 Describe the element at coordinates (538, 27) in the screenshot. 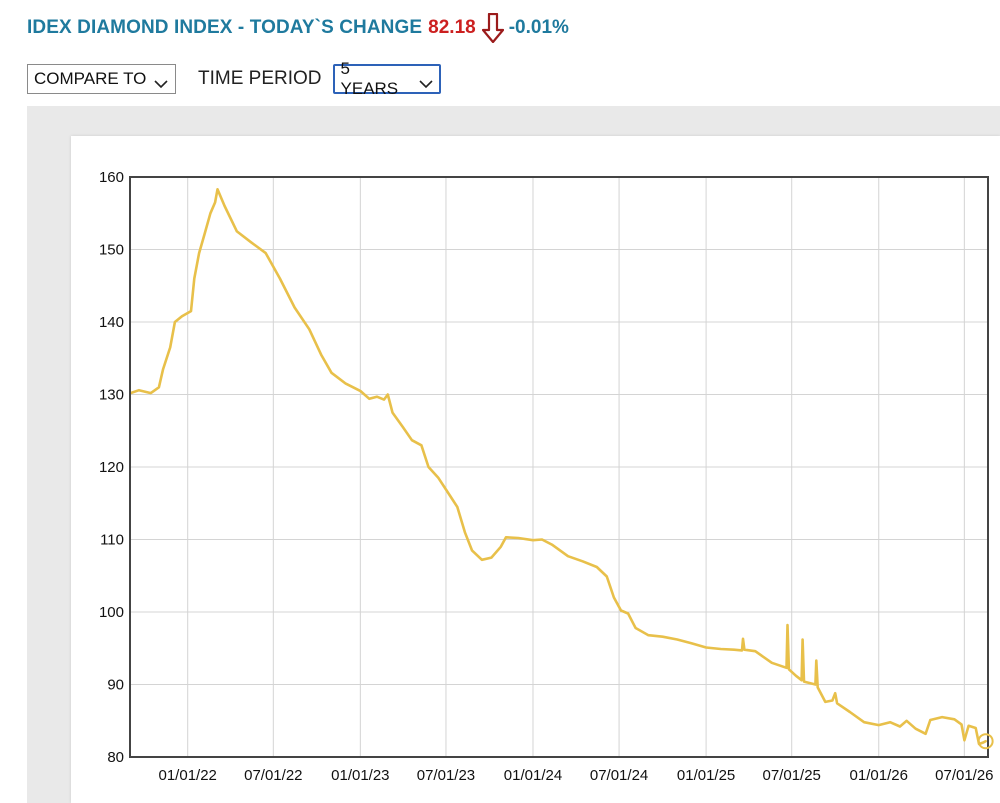

I see `change-percent: -0.01%` at that location.